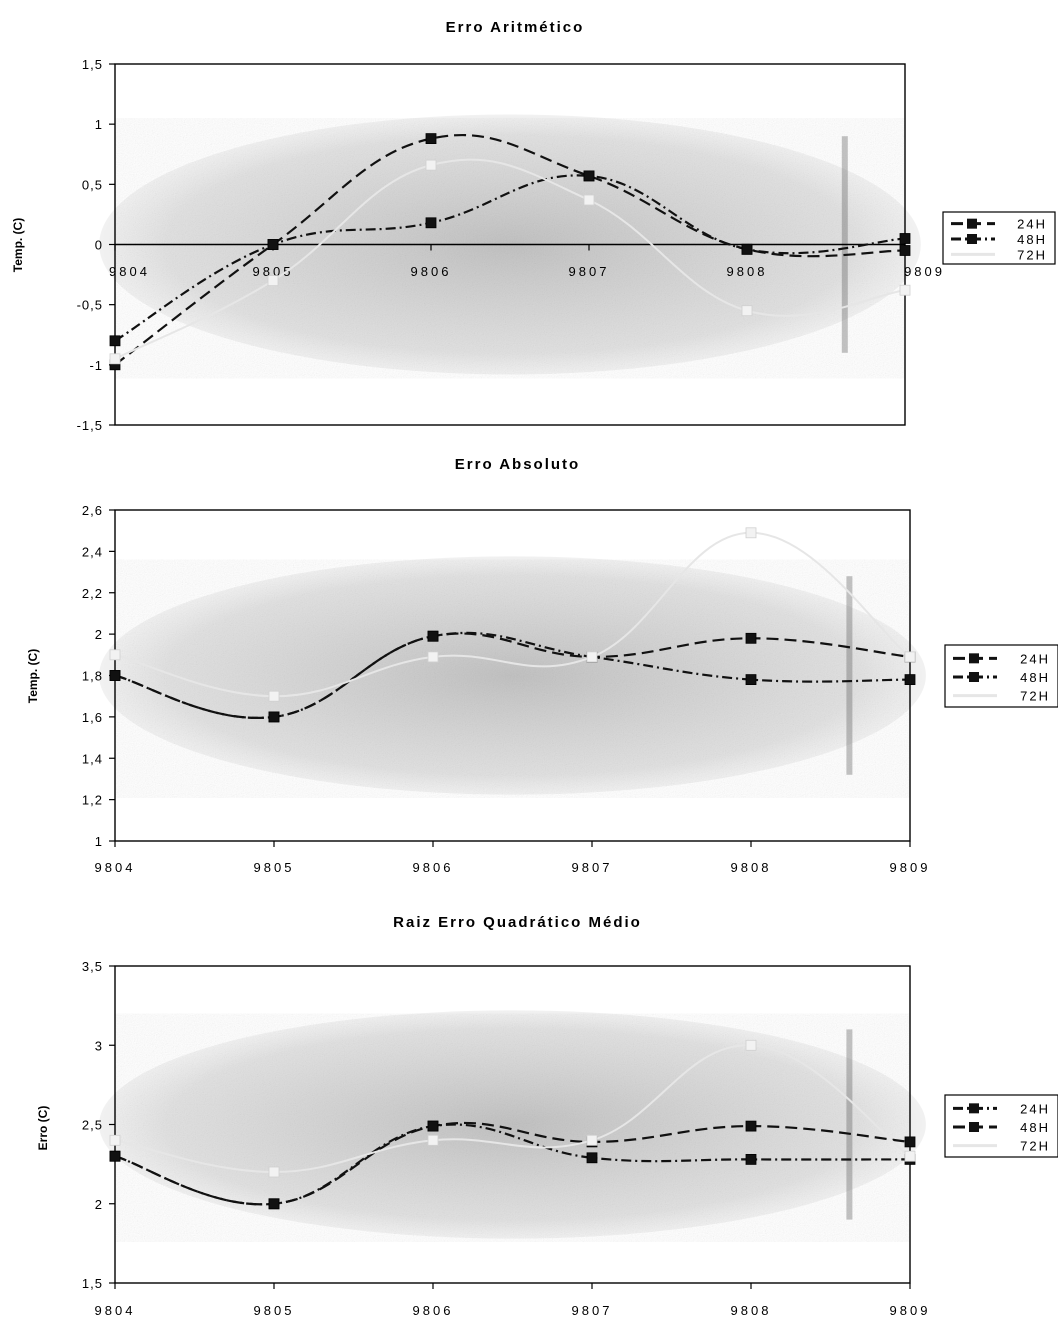  I want to click on y-tick-label: -1,5, so click(90, 425).